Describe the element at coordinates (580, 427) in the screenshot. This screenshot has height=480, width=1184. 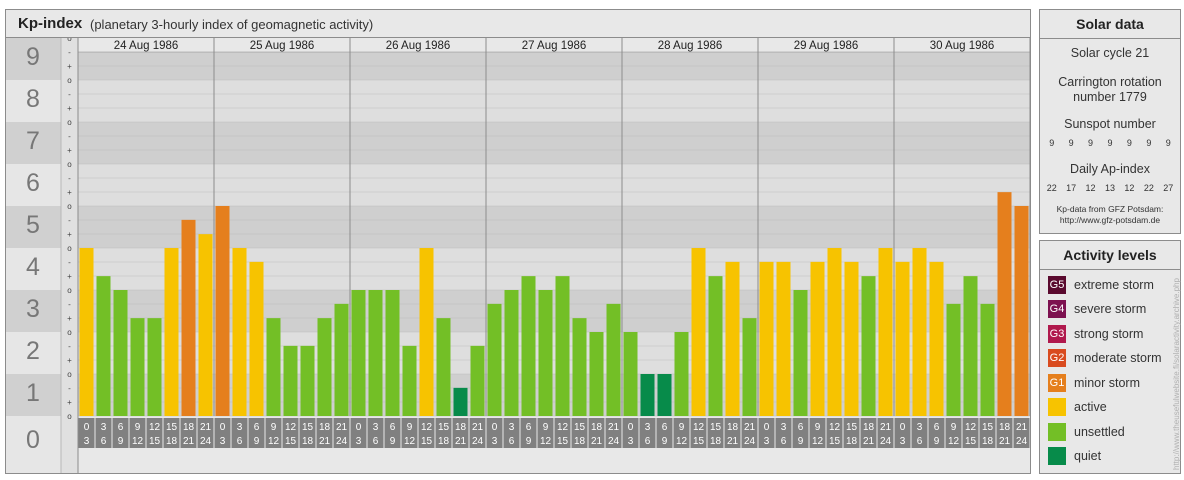
I see `interval-start-label: 15` at that location.